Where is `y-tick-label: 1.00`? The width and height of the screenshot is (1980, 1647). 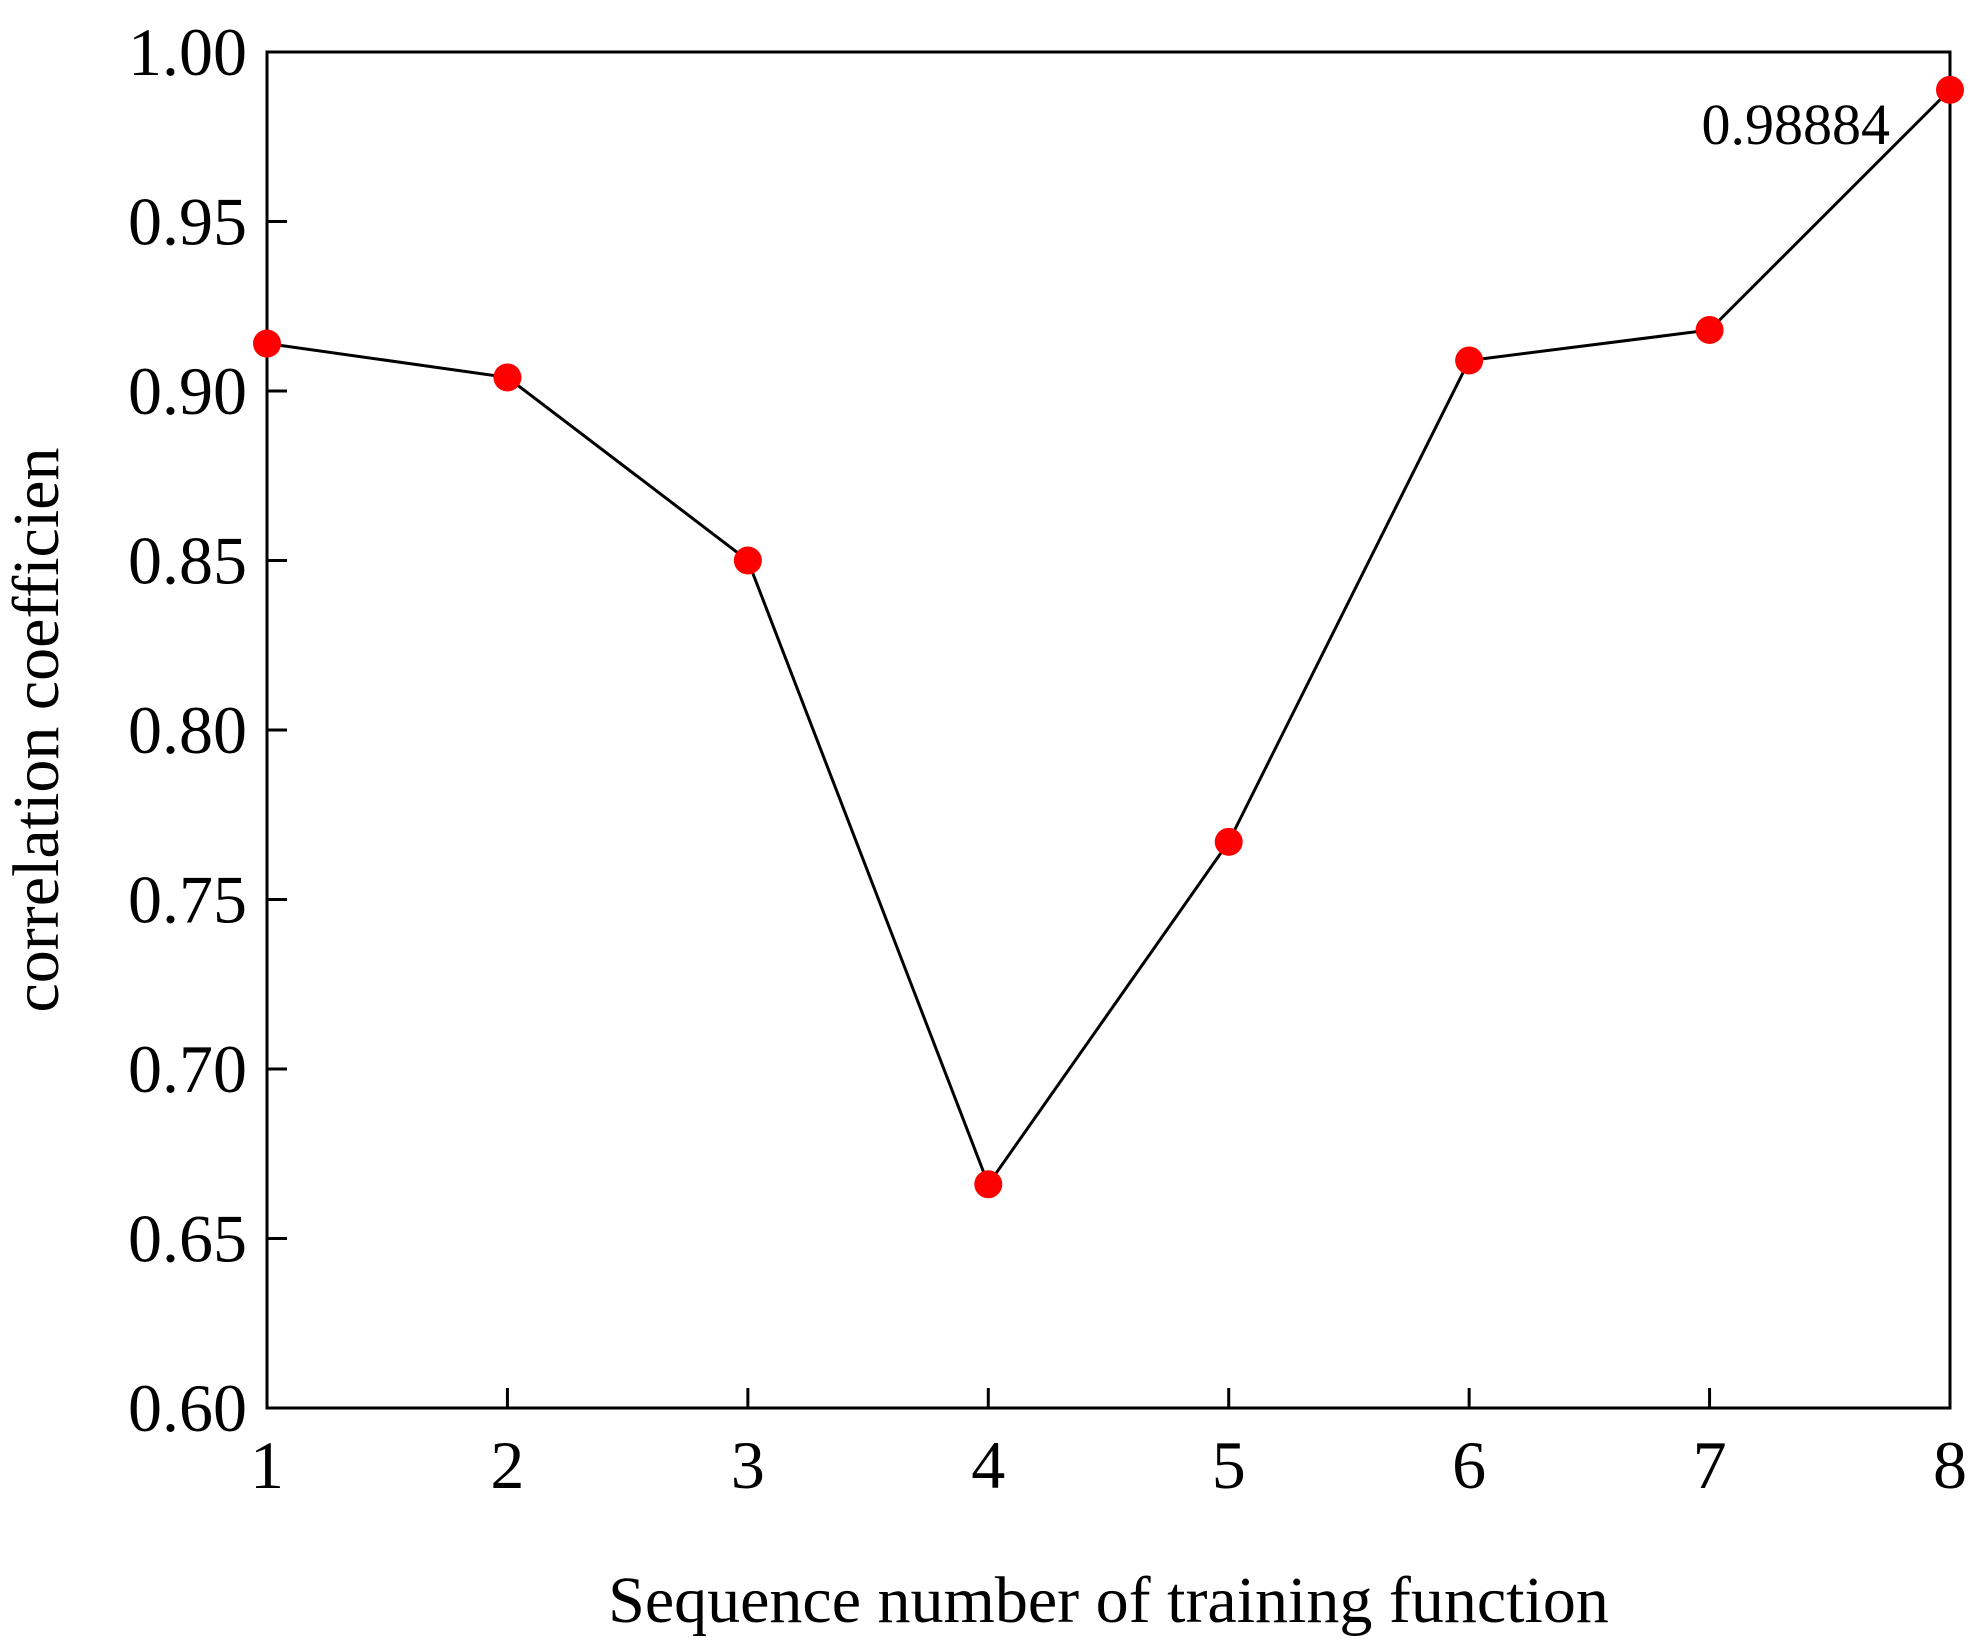
y-tick-label: 1.00 is located at coordinates (187, 52).